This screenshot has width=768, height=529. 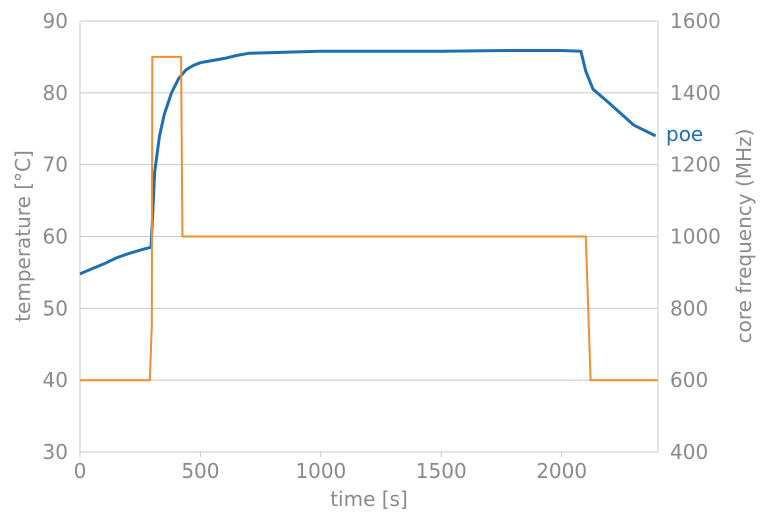 I want to click on y-axis-label-right: core frequency (MHz), so click(x=744, y=236).